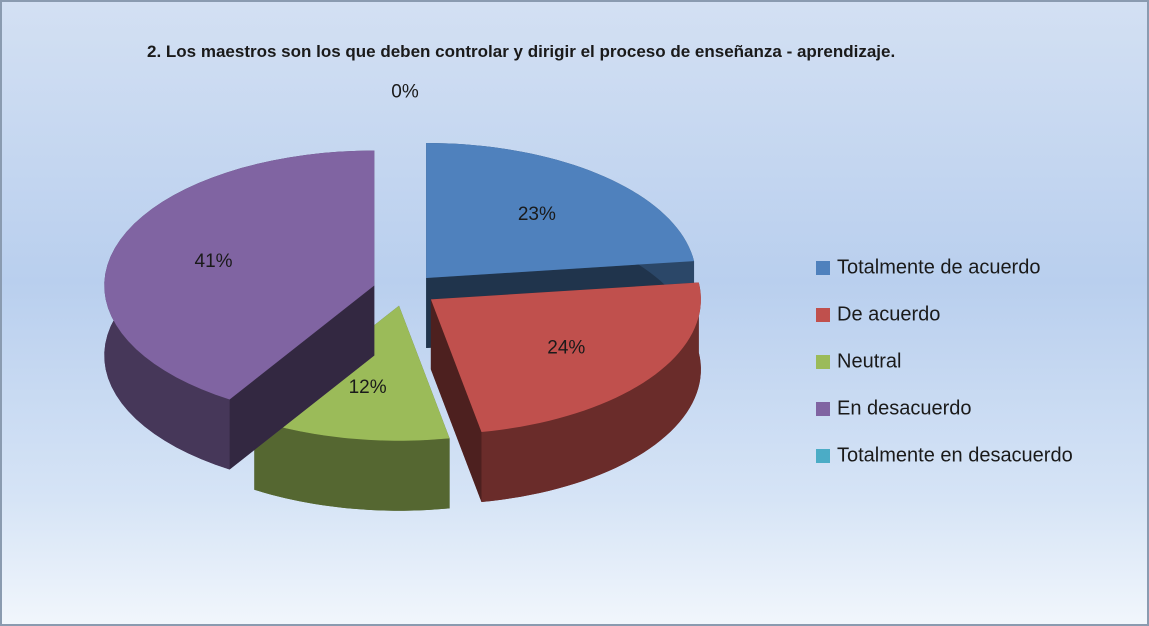  What do you see at coordinates (368, 387) in the screenshot?
I see `data-label: 12%` at bounding box center [368, 387].